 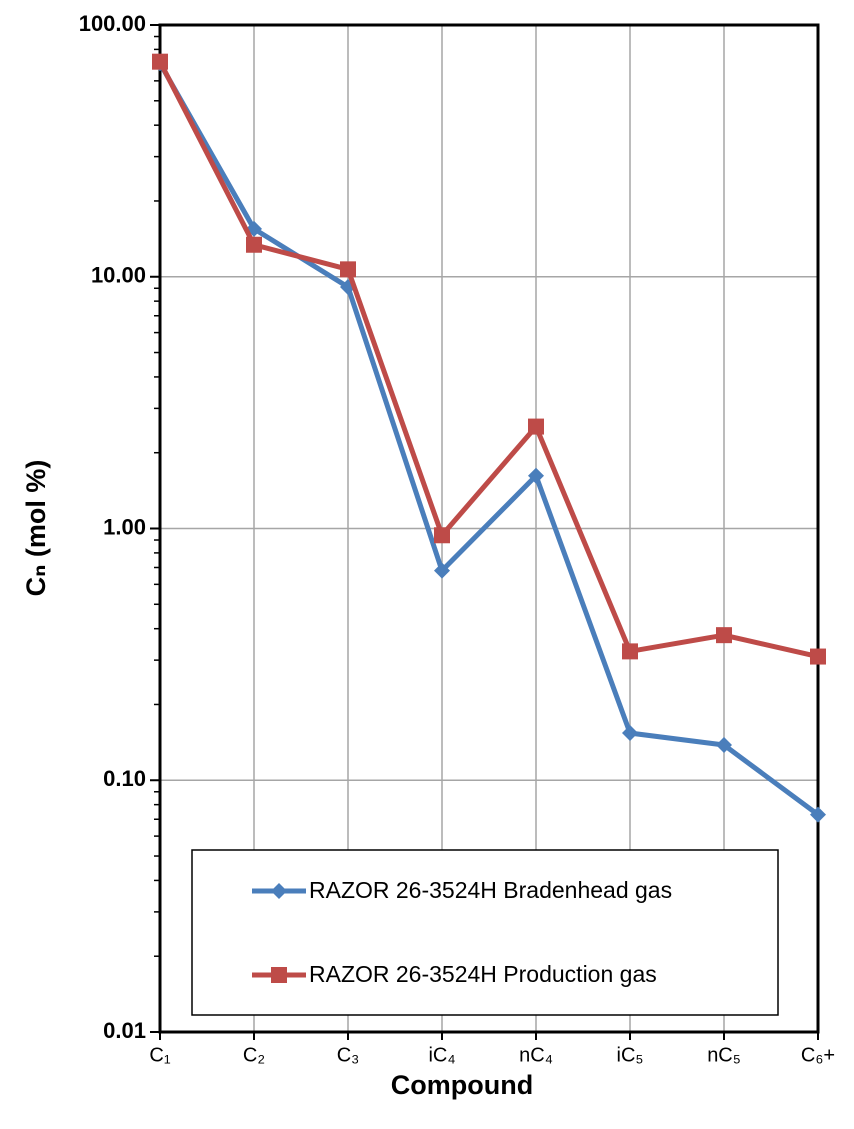 What do you see at coordinates (124, 1030) in the screenshot?
I see `y-tick-label: 0.01` at bounding box center [124, 1030].